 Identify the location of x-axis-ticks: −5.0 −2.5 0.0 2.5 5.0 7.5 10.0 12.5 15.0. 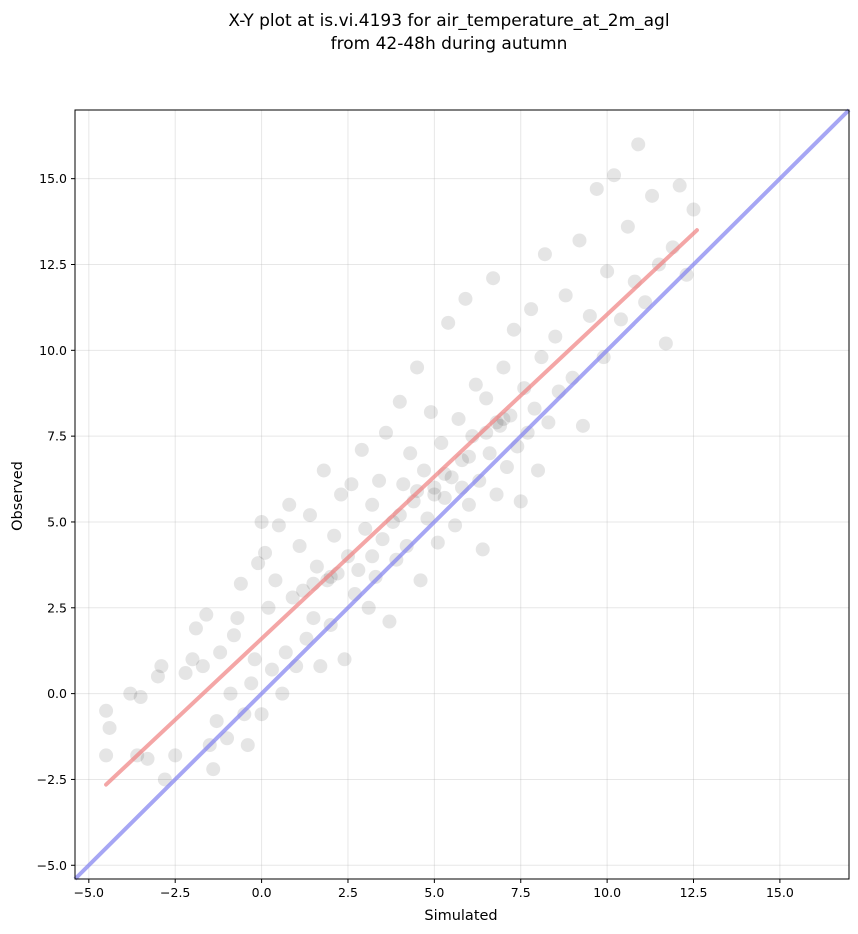
(434, 889).